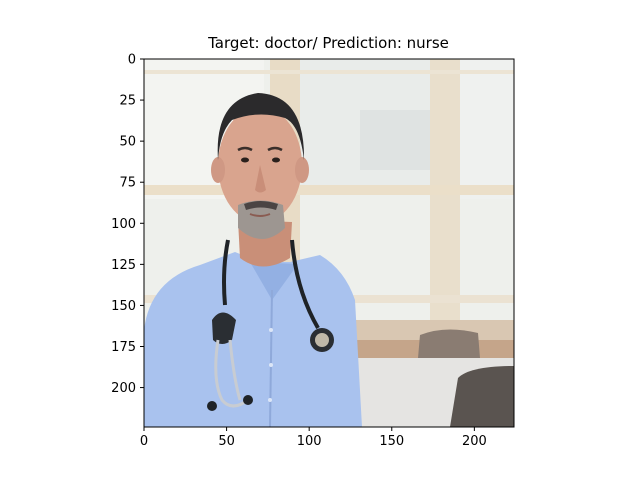 This screenshot has height=480, width=640. I want to click on distant-building, so click(395, 140).